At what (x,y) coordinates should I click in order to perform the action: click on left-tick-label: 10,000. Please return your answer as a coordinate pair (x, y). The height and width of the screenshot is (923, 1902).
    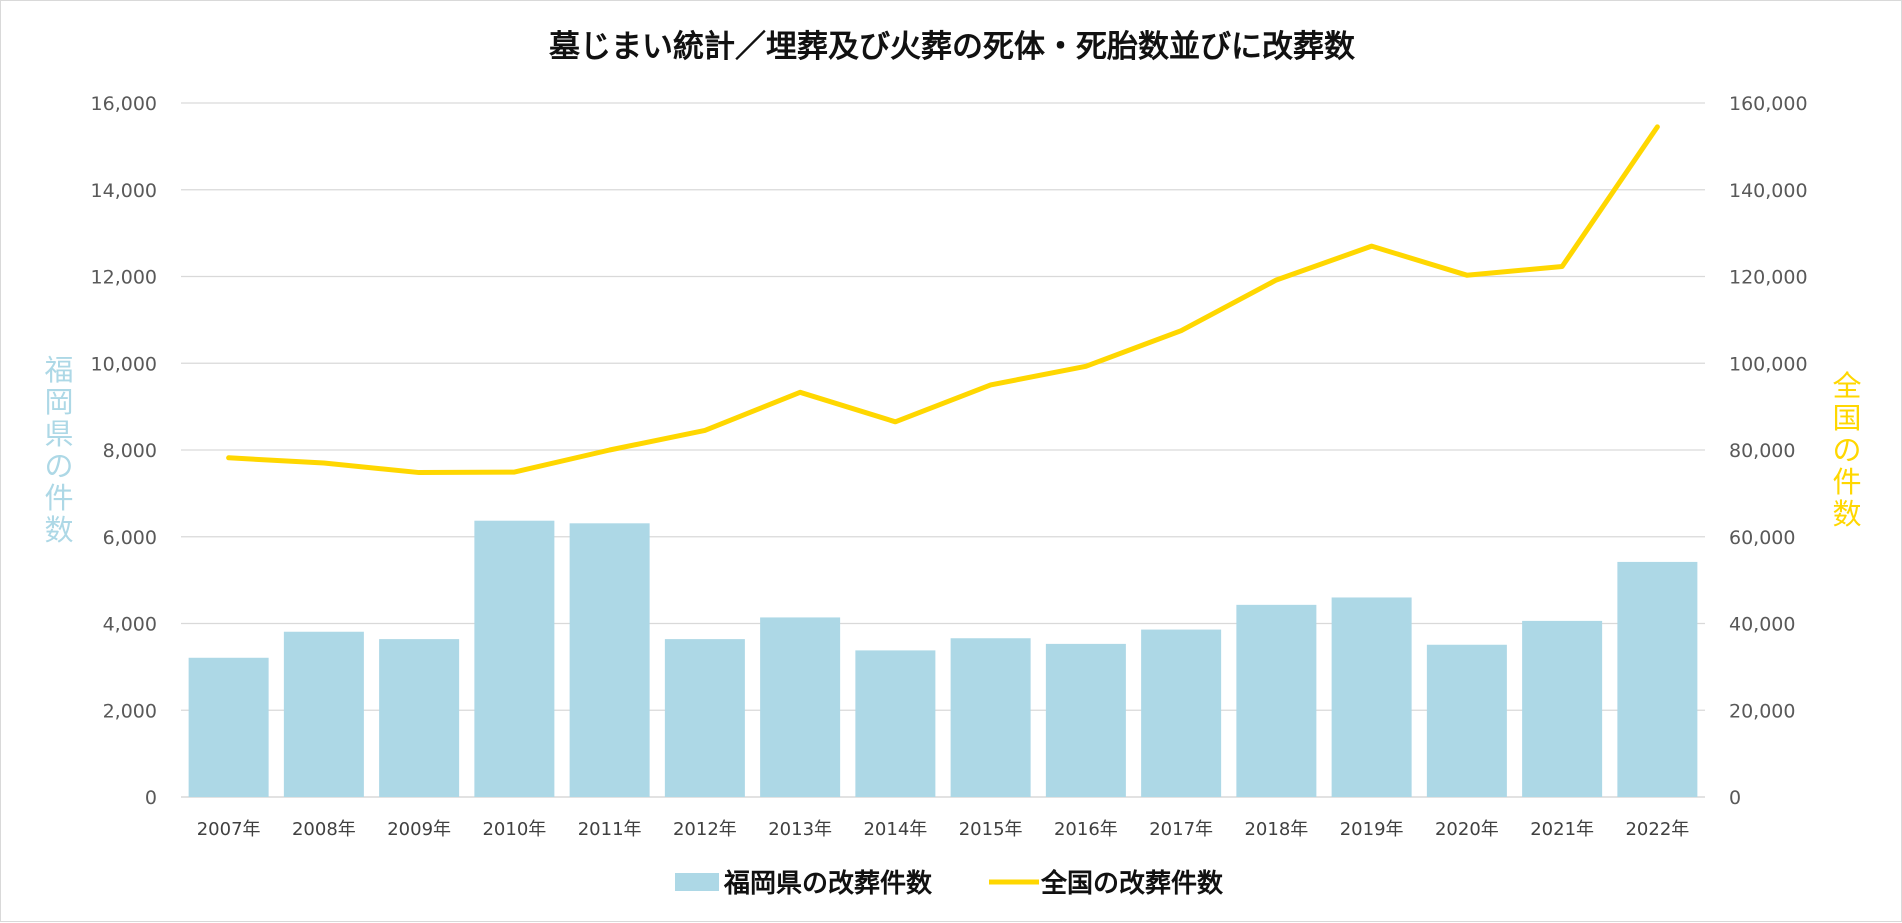
    Looking at the image, I should click on (124, 364).